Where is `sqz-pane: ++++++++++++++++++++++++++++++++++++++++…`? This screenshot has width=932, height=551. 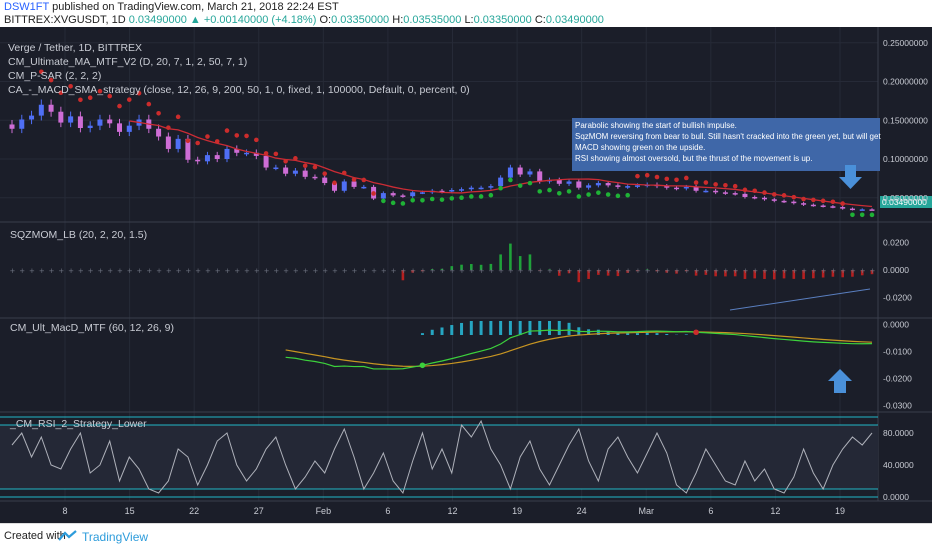 sqz-pane: ++++++++++++++++++++++++++++++++++++++++… is located at coordinates (443, 269).